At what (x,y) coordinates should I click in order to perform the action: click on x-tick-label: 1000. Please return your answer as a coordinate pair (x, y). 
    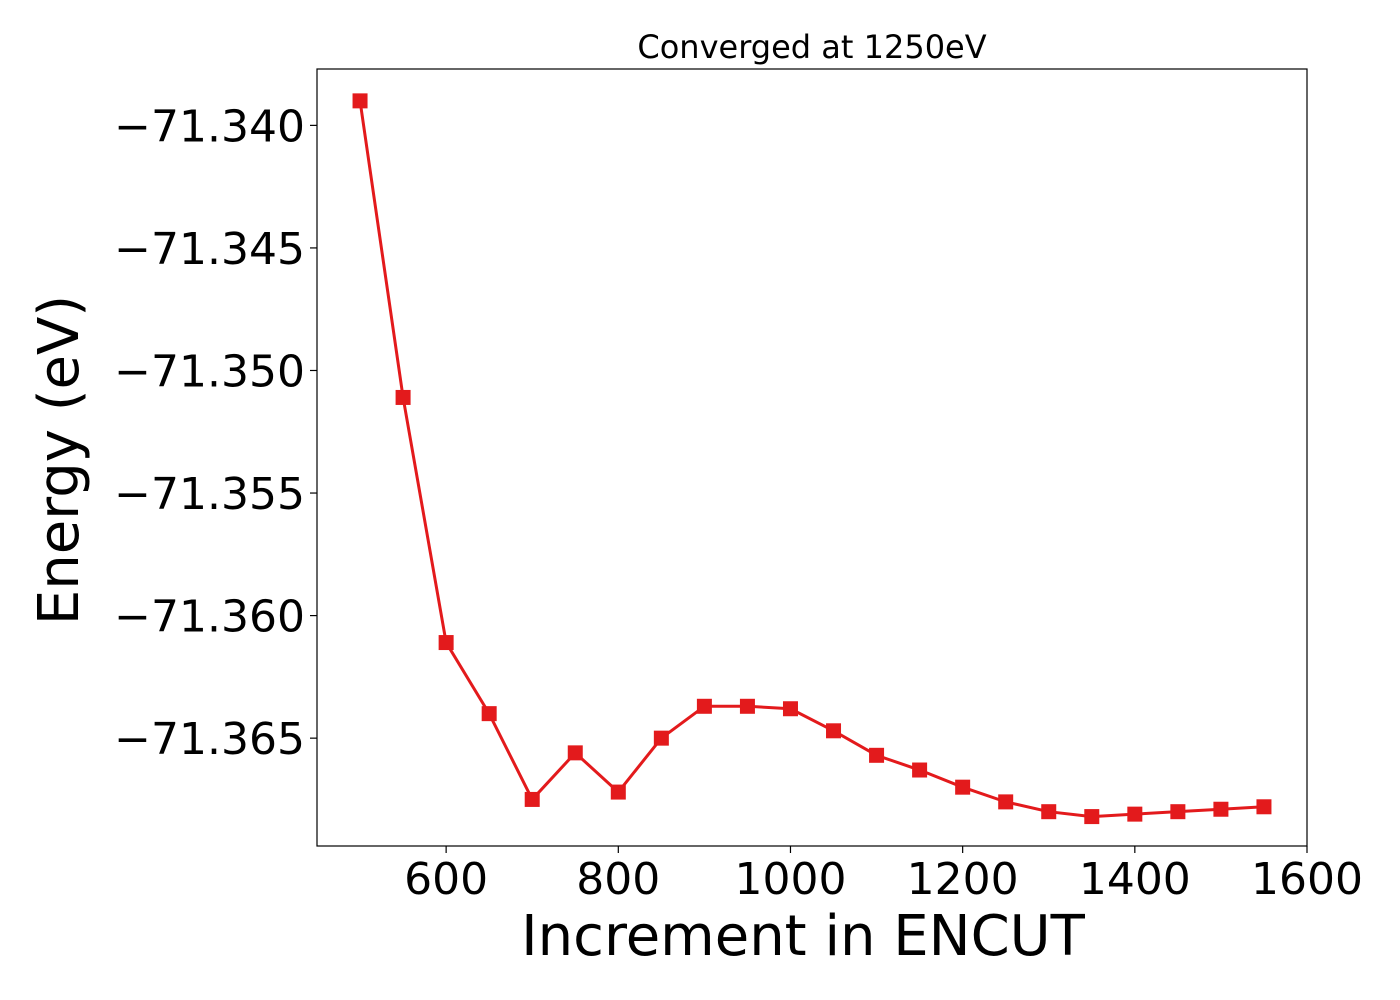
    Looking at the image, I should click on (790, 879).